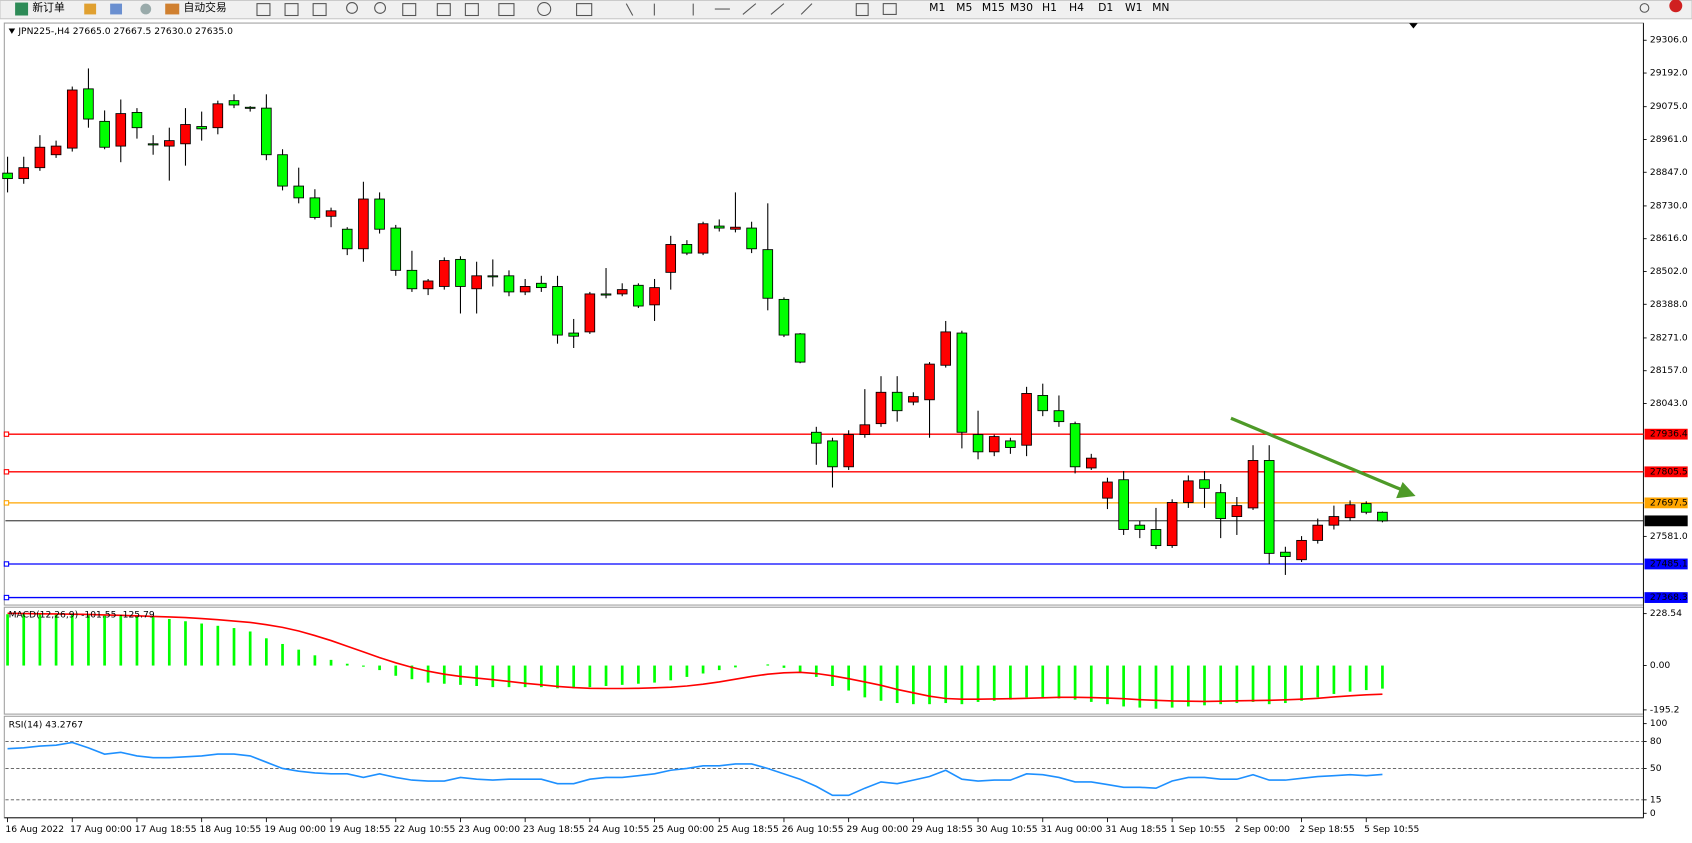 This screenshot has height=843, width=1692. I want to click on timeframe-button: M5, so click(964, 7).